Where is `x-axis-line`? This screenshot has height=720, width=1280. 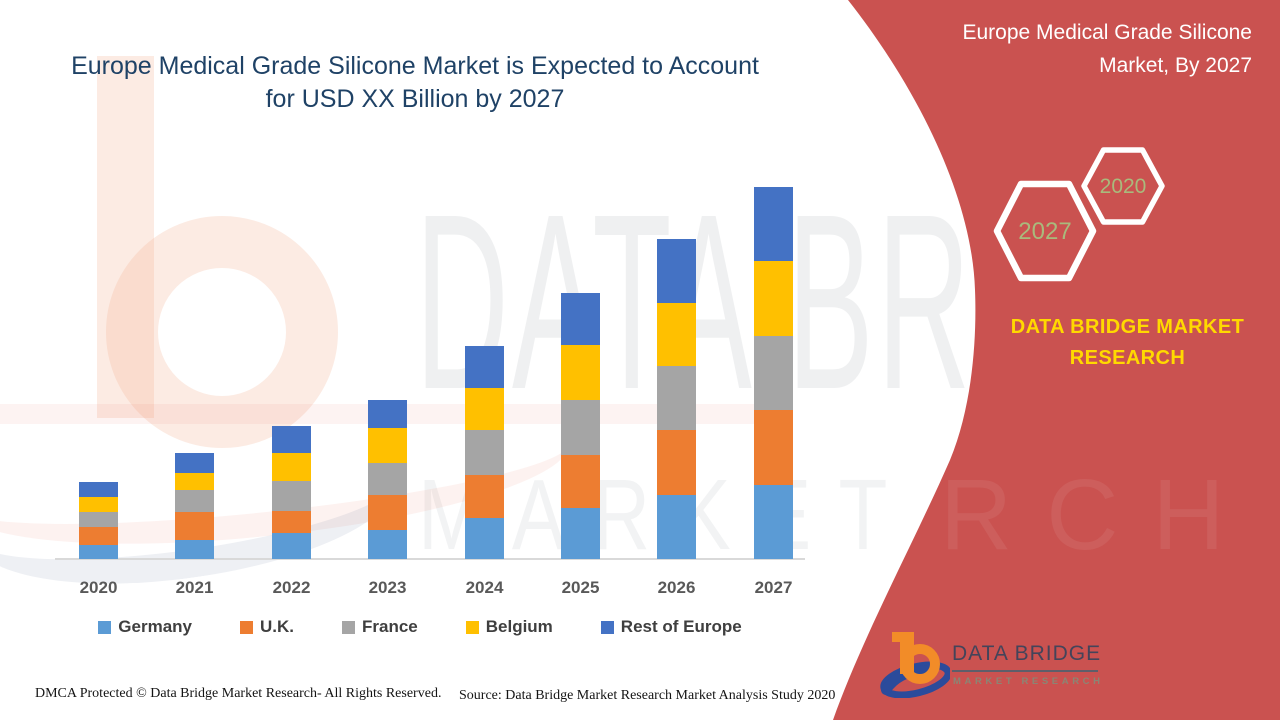 x-axis-line is located at coordinates (430, 559).